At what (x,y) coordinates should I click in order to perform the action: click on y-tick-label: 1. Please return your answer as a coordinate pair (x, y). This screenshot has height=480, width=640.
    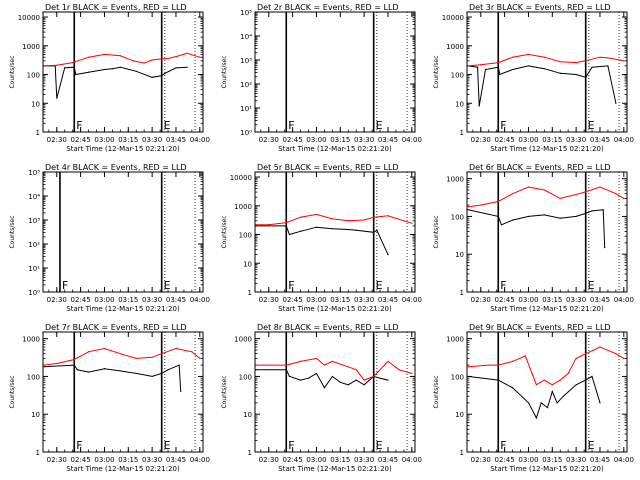
    Looking at the image, I should click on (462, 293).